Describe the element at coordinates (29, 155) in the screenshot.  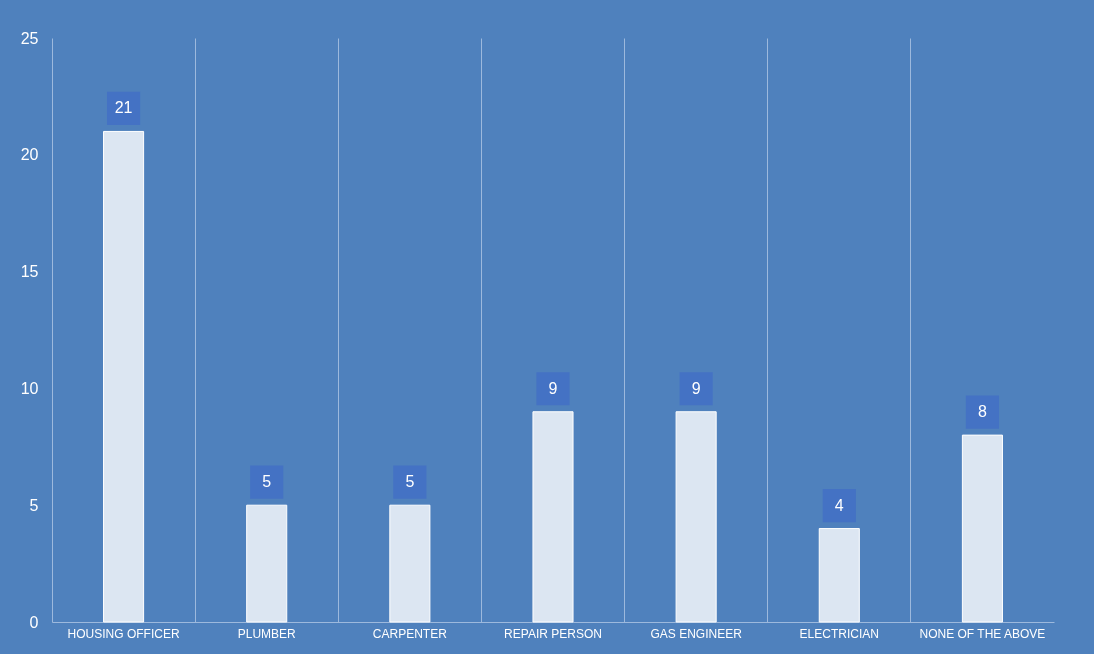
I see `y-tick-label: 20` at that location.